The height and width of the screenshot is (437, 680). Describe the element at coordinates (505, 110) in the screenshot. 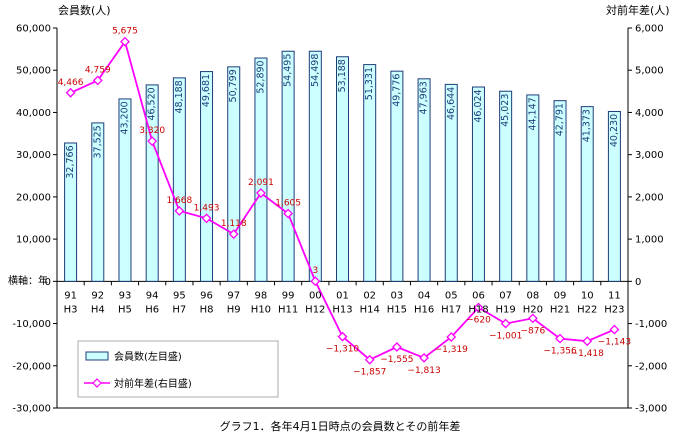

I see `bar-data-label: 45,023` at that location.